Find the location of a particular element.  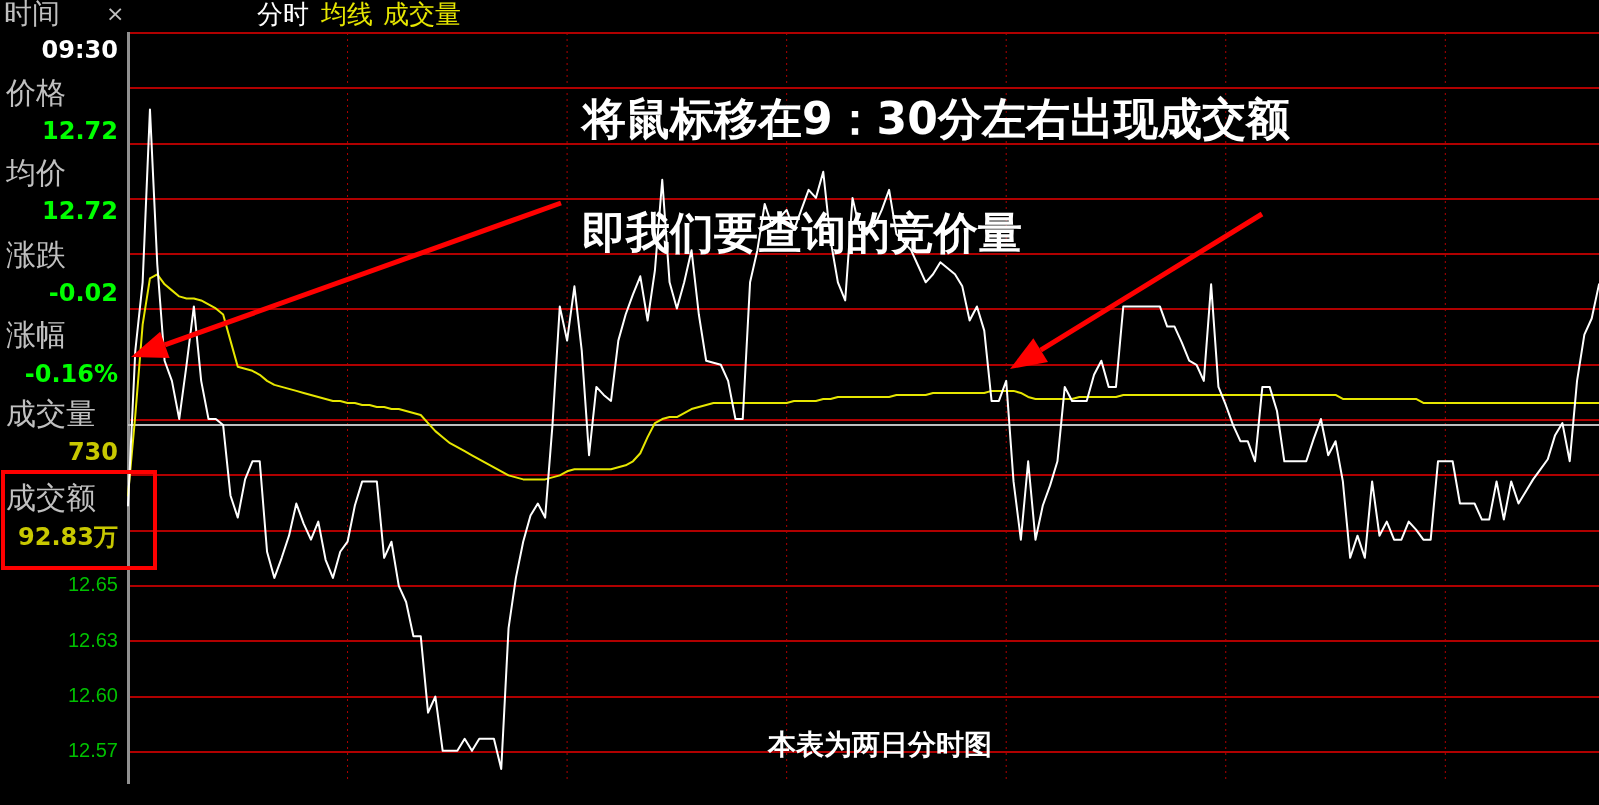

text: 均线 is located at coordinates (347, 14).